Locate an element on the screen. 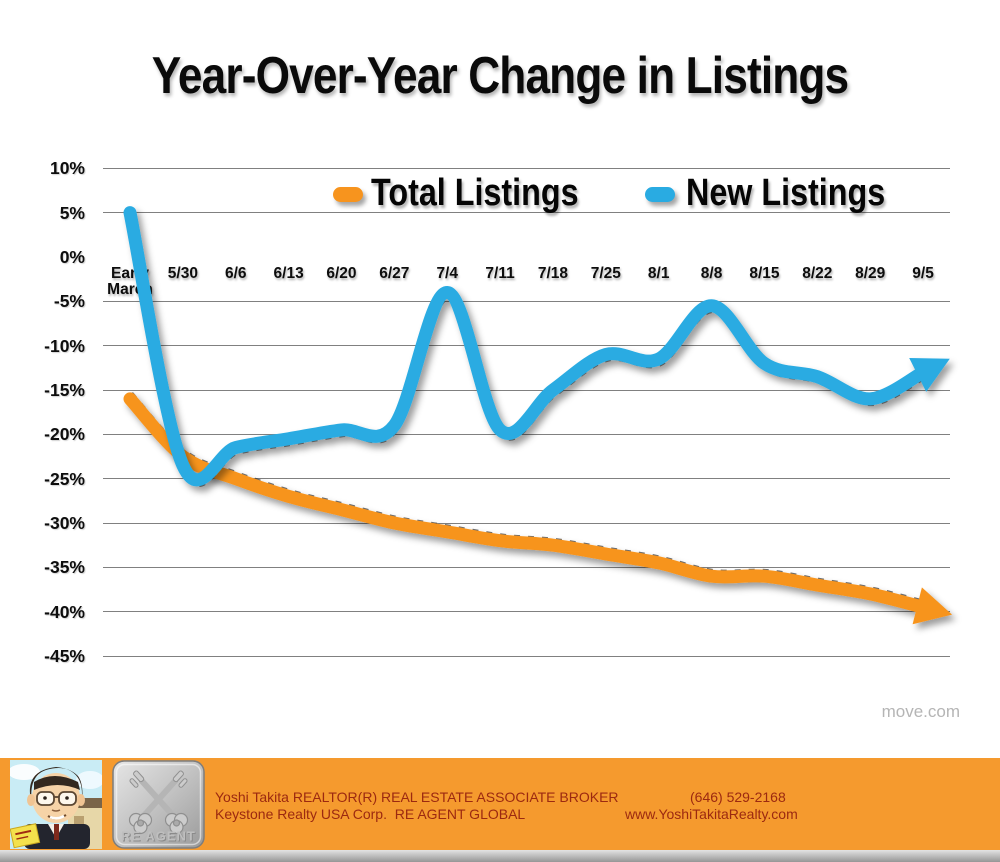  y-tick-label: -5% is located at coordinates (69, 301).